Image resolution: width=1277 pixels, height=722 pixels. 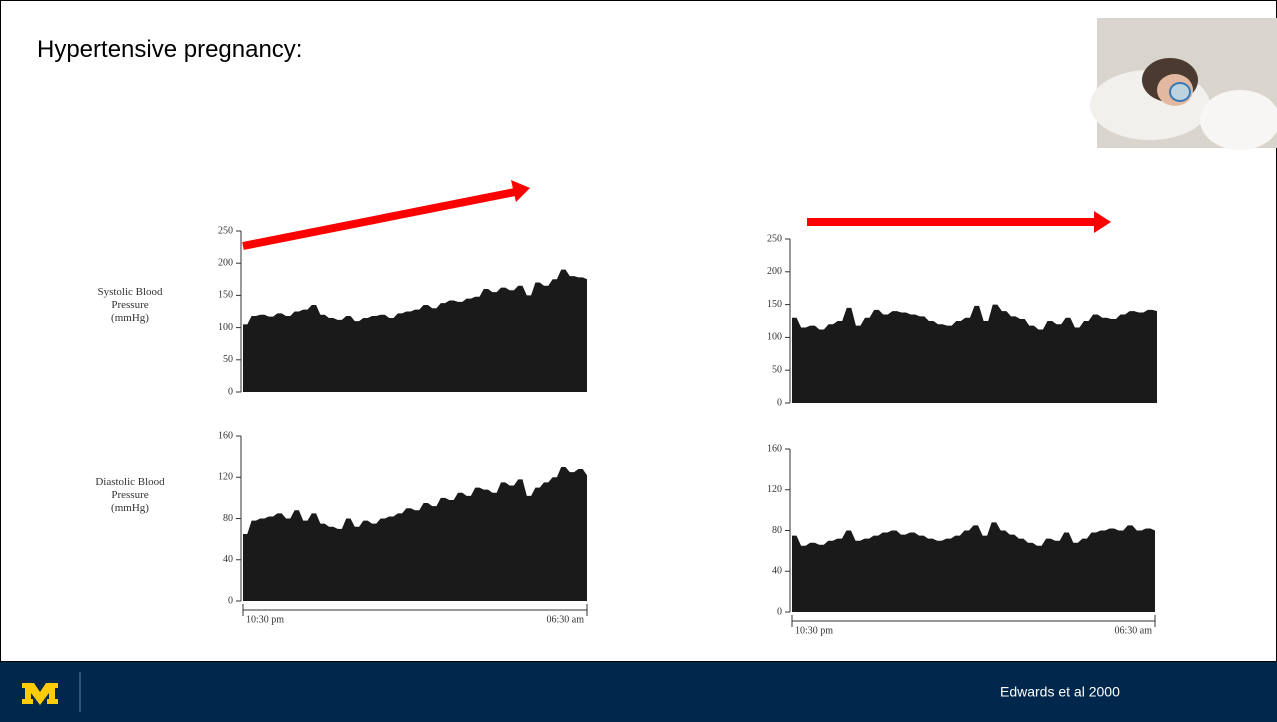 I want to click on citation: Edwards et al 2000, so click(x=1060, y=692).